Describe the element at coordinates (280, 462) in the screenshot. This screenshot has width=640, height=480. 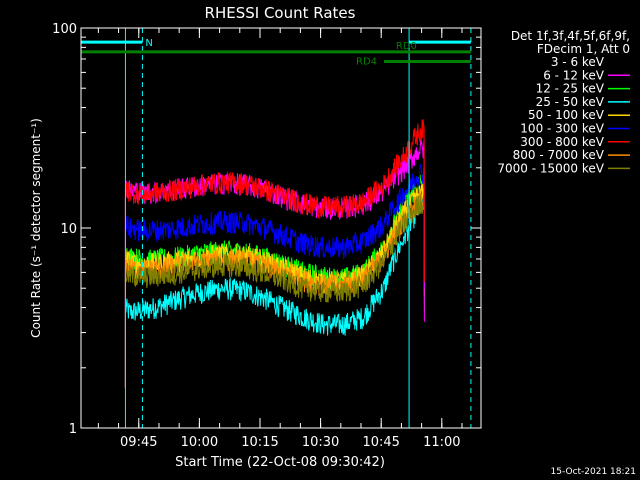
I see `x-axis-label: Start Time (22-Oct-08 09:30:42)` at that location.